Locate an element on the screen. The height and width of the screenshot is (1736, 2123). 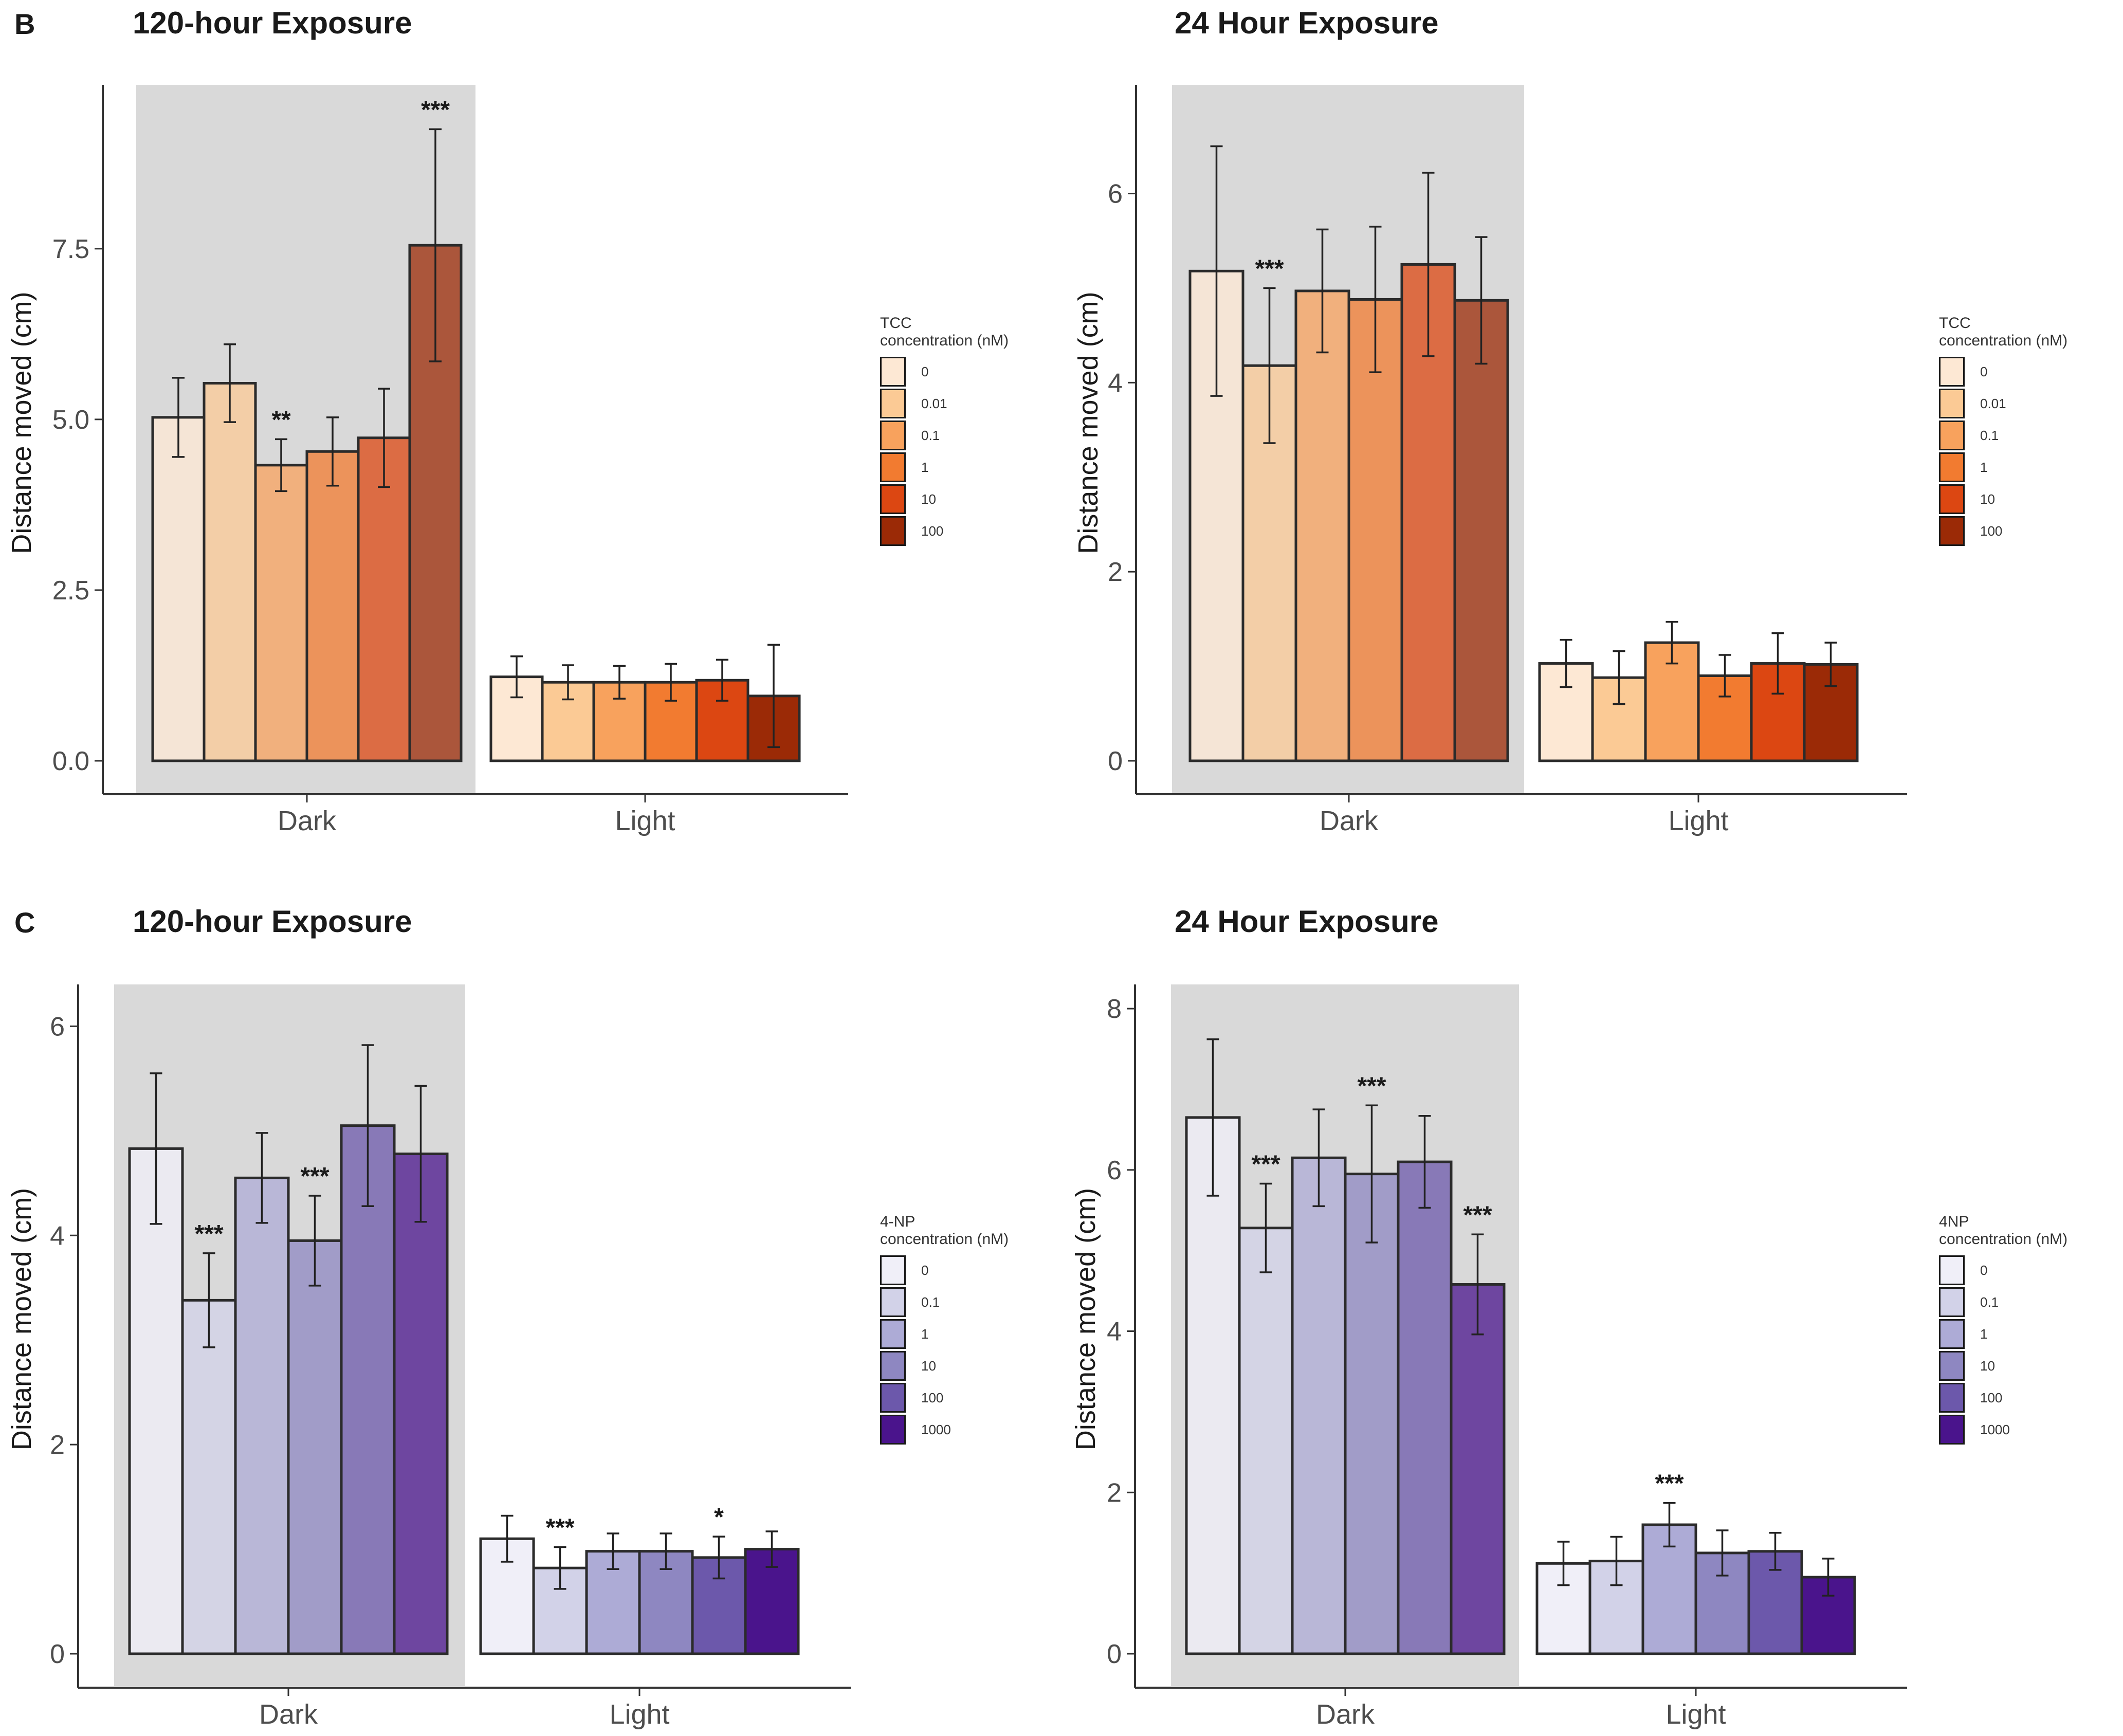
y-tick-label: 5.0 is located at coordinates (70, 420).